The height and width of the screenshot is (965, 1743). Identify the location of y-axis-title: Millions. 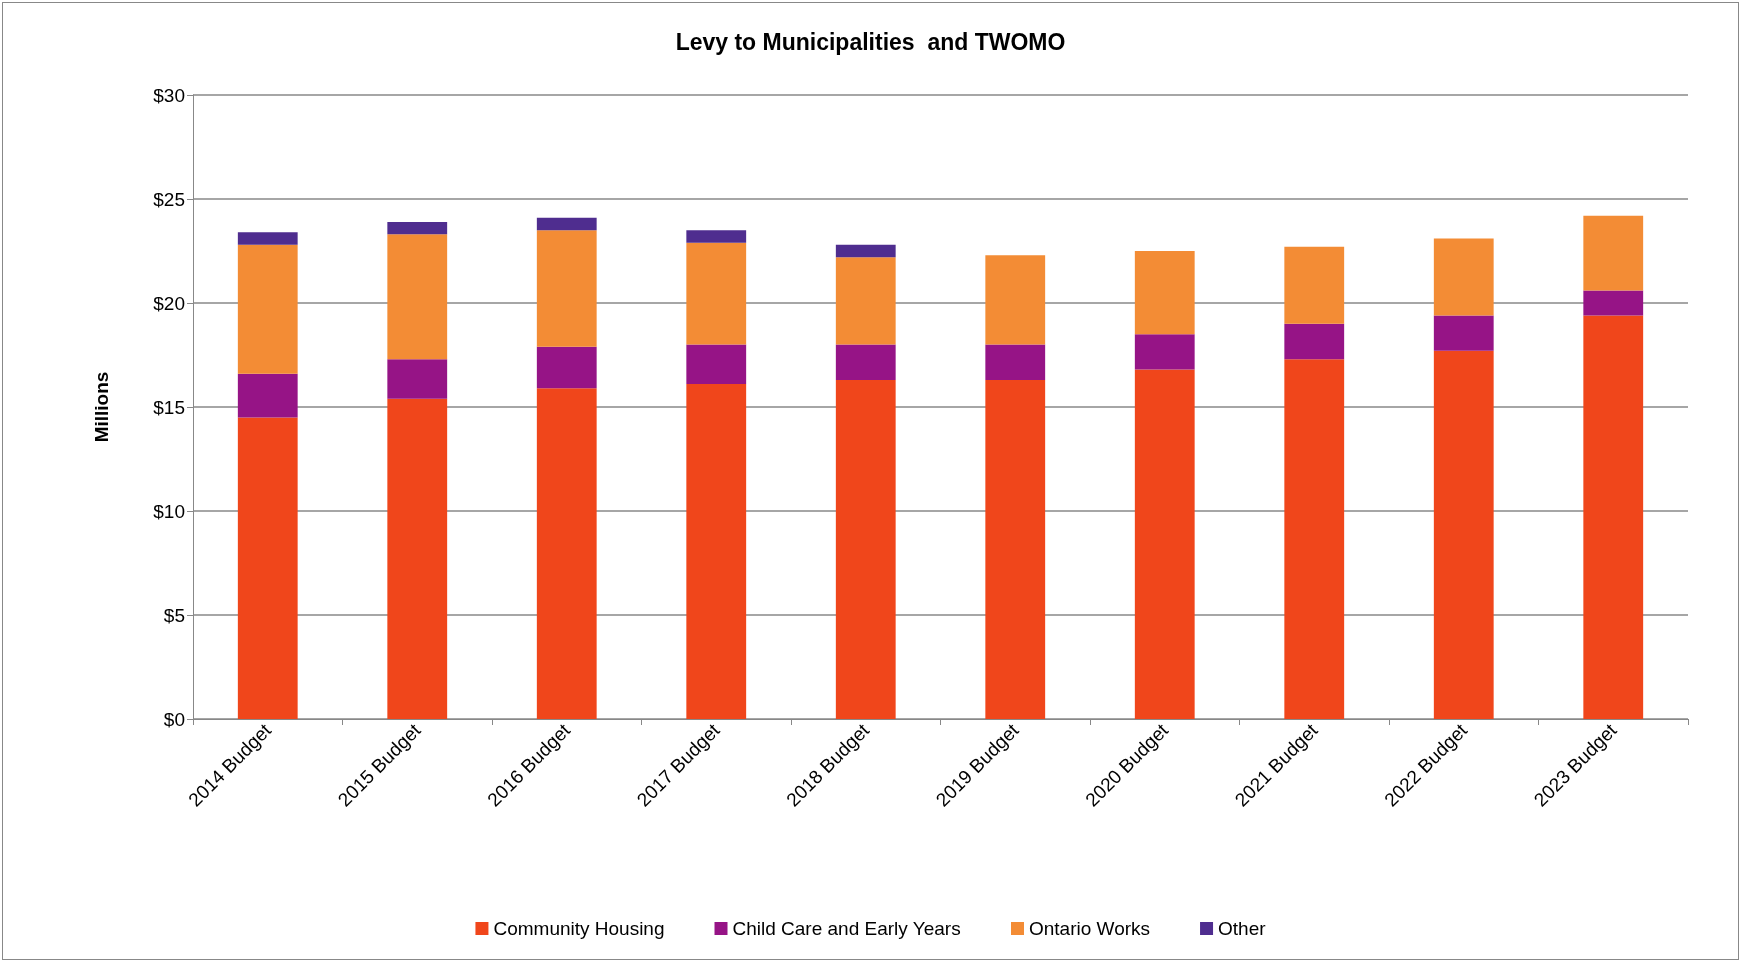
(101, 407).